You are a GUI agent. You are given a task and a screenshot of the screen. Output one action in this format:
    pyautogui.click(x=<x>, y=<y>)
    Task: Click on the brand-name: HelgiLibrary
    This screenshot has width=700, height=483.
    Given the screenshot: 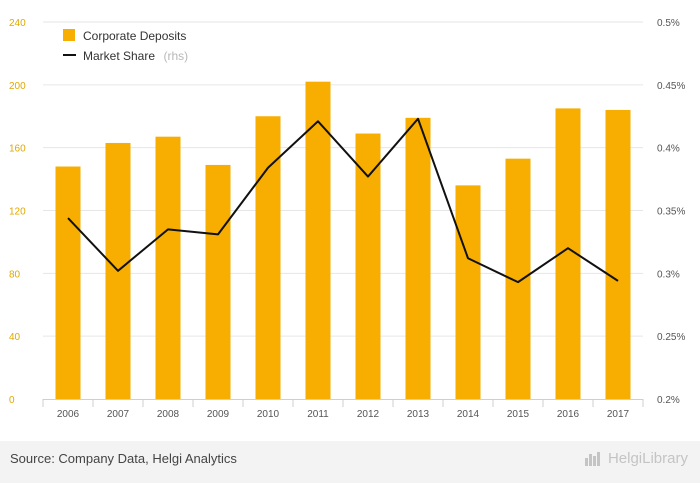 What is the action you would take?
    pyautogui.click(x=647, y=458)
    